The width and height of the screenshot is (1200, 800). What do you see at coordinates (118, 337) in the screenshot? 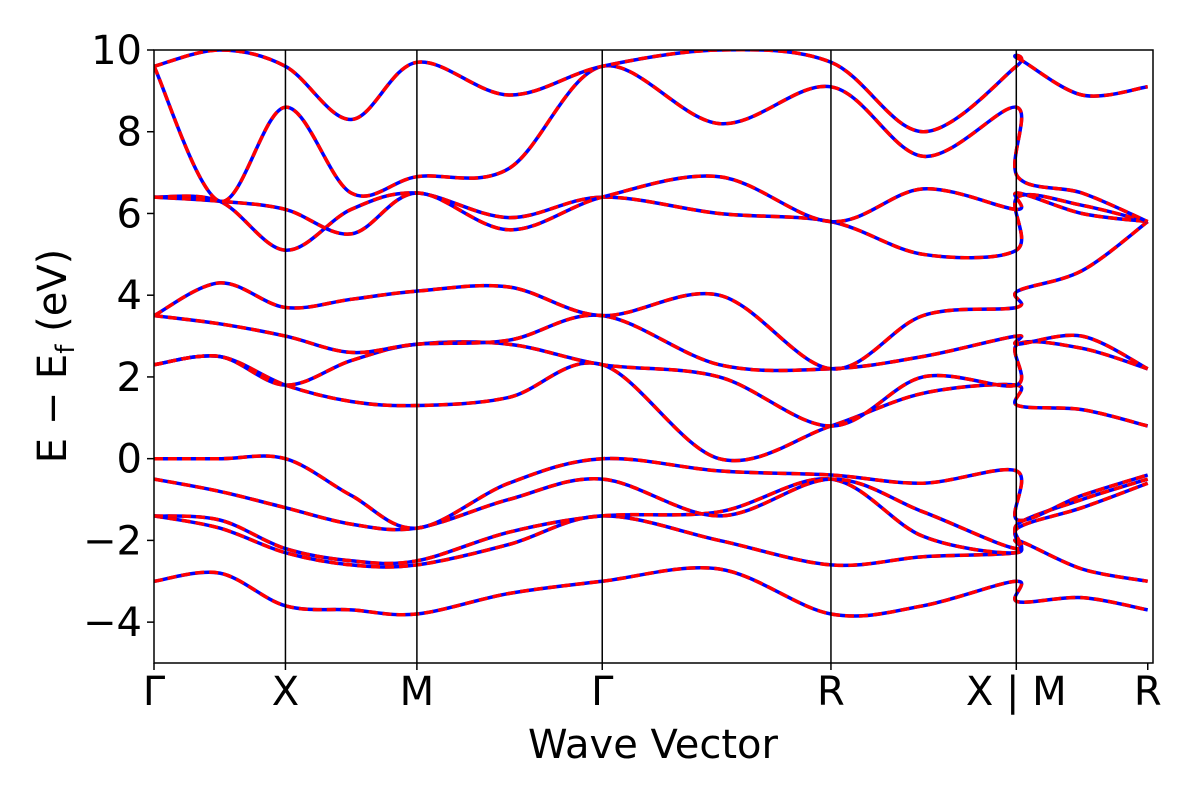
I see `y-axis: −4 −2 0 2 4 6 8 10` at bounding box center [118, 337].